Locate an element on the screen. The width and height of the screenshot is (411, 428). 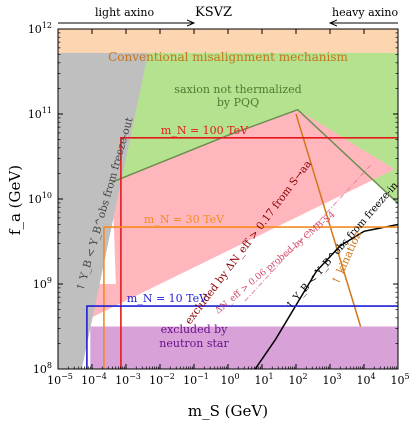
top-label-light-axino: light axino is located at coordinates (124, 12).